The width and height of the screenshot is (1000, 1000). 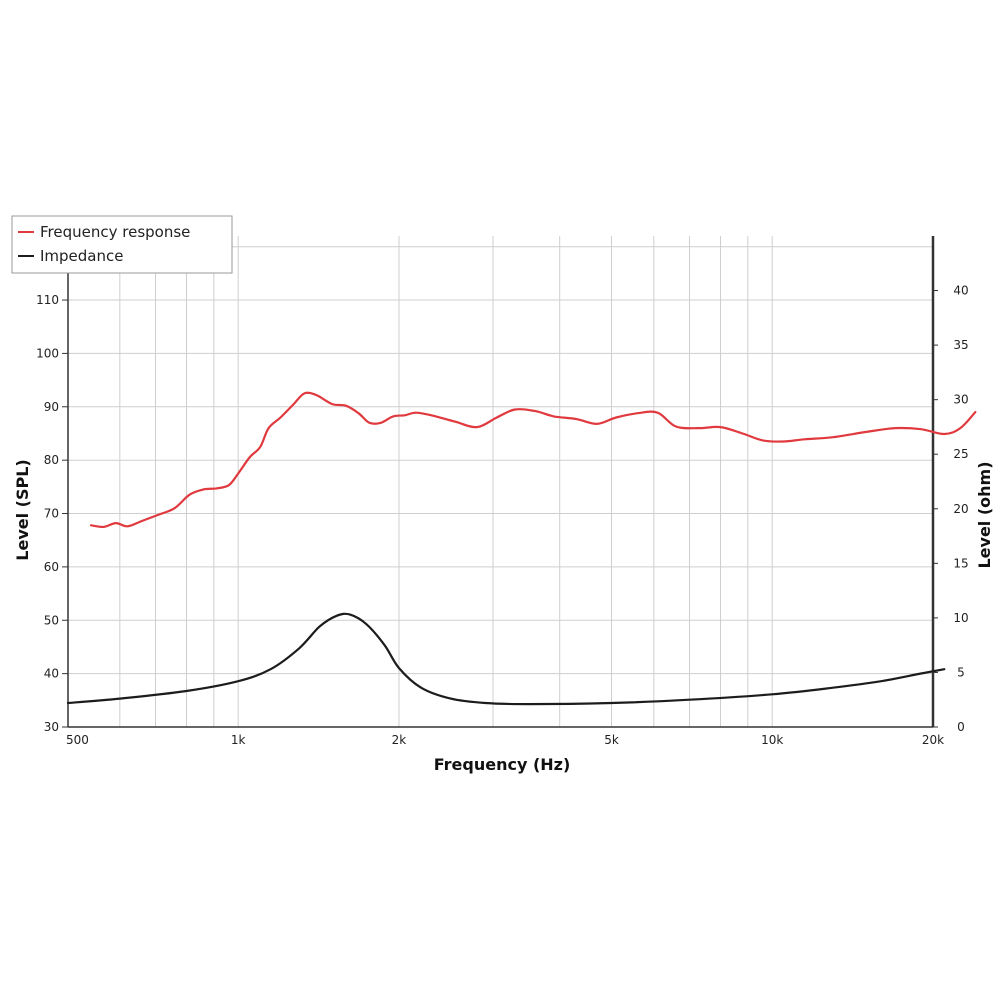 What do you see at coordinates (47, 300) in the screenshot?
I see `y-left-tick-label: 110` at bounding box center [47, 300].